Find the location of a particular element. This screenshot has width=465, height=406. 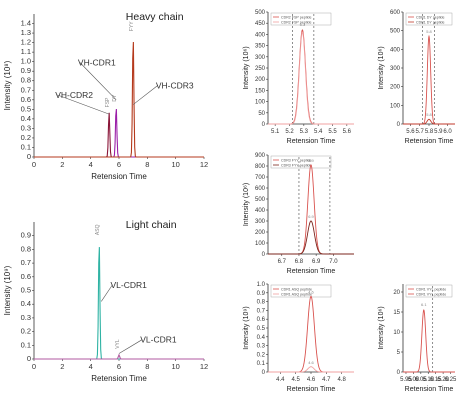

x-tick-label: 6 is located at coordinates (119, 164).